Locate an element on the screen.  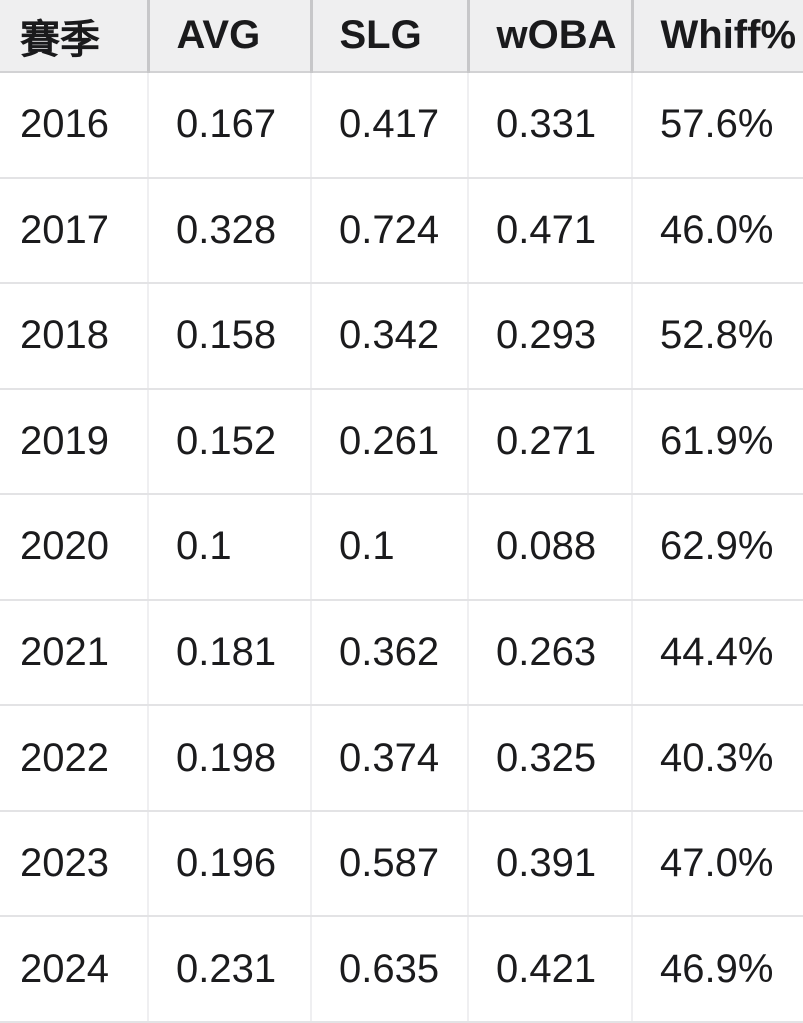
table-row: 2024 0.231 0.635 0.421 46.9% is located at coordinates (401, 969).